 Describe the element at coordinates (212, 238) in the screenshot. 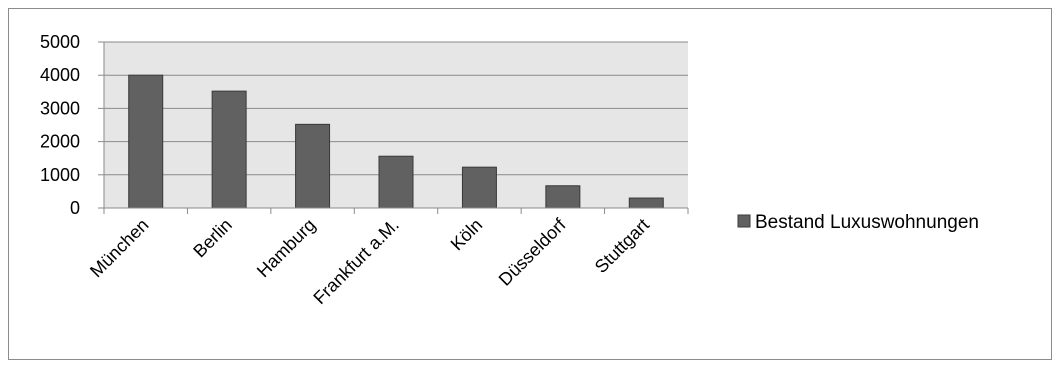

I see `x-tick-label: Berlin` at that location.